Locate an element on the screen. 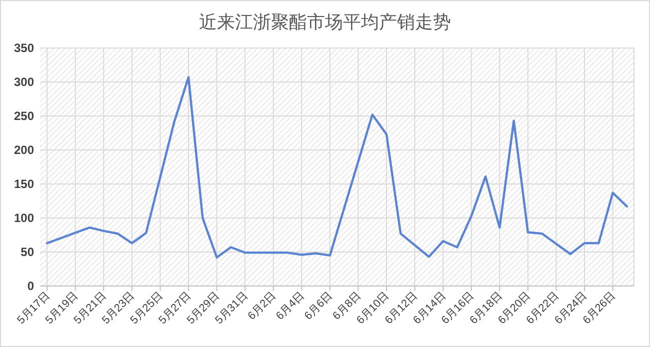 This screenshot has height=347, width=650. y-tick-label: 50 is located at coordinates (27, 252).